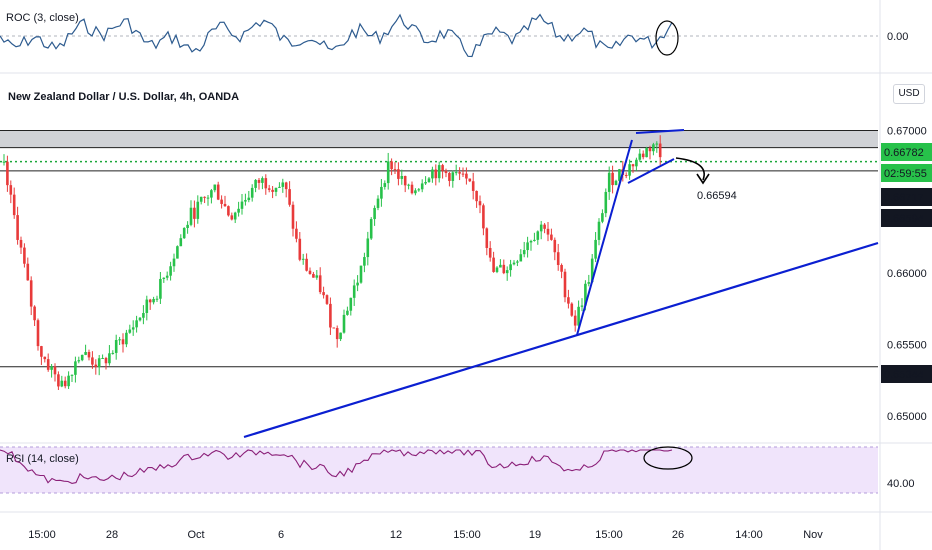 Image resolution: width=932 pixels, height=550 pixels. What do you see at coordinates (907, 417) in the screenshot?
I see `y-tick-label: 0.65000` at bounding box center [907, 417].